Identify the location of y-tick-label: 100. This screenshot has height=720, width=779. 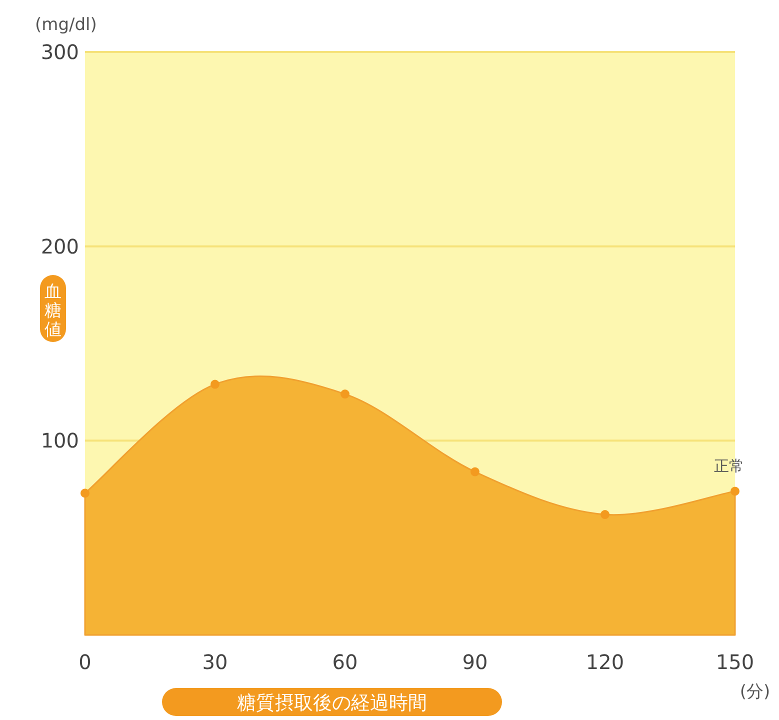
(59, 440).